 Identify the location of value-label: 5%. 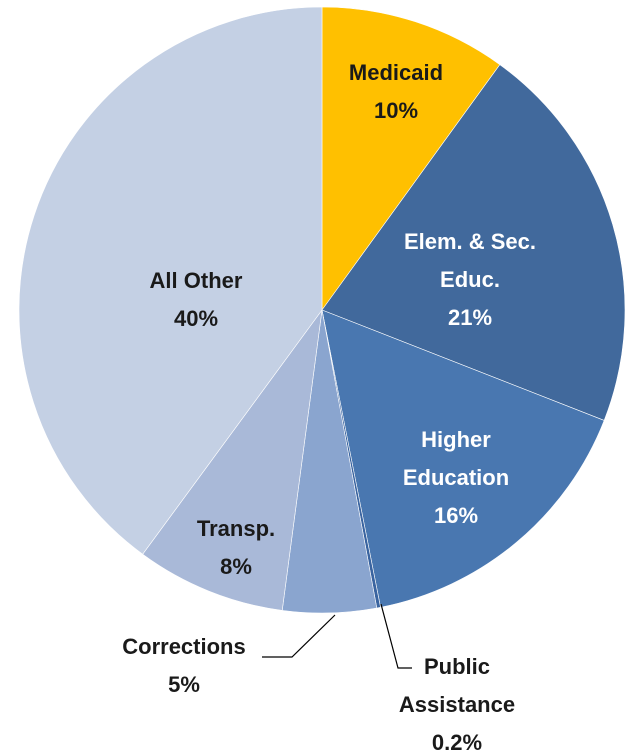
(184, 684).